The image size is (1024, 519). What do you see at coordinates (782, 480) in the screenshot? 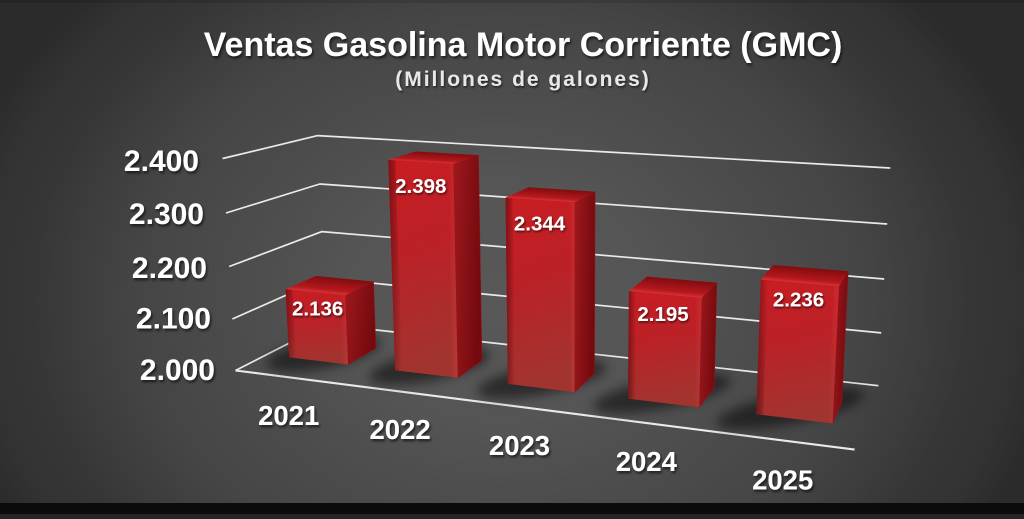
I see `svg-text: 2025` at bounding box center [782, 480].